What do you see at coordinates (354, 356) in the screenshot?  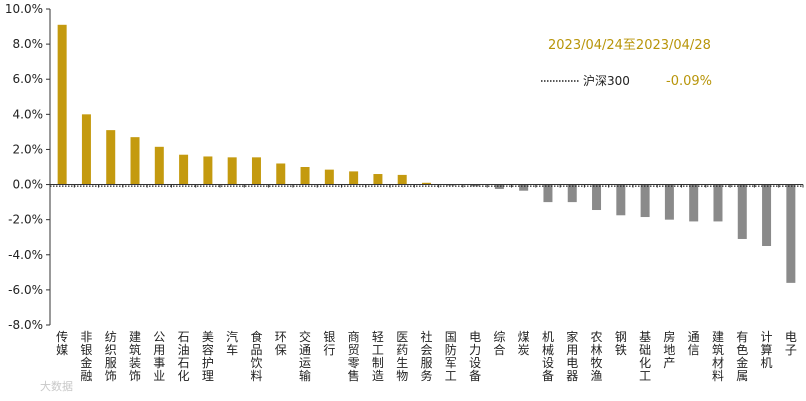 I see `x-category-label: 商贸零售` at bounding box center [354, 356].